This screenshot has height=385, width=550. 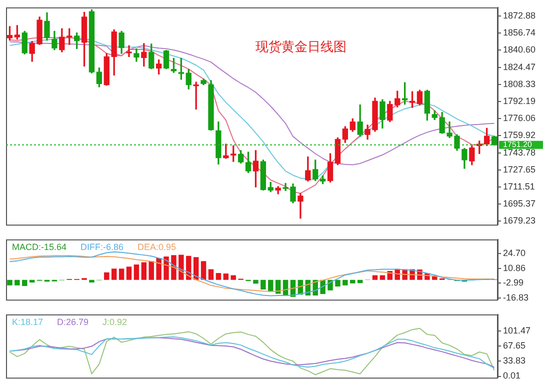 I want to click on y-tick-label: 33.83, so click(x=514, y=361).